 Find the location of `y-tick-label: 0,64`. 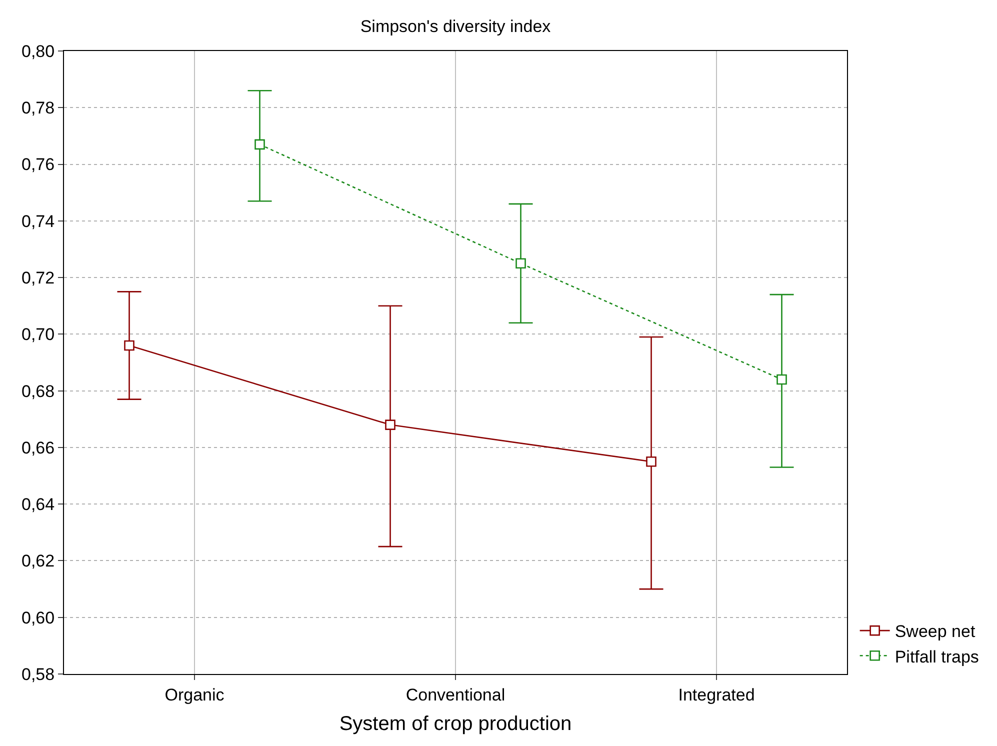

y-tick-label: 0,64 is located at coordinates (38, 504).